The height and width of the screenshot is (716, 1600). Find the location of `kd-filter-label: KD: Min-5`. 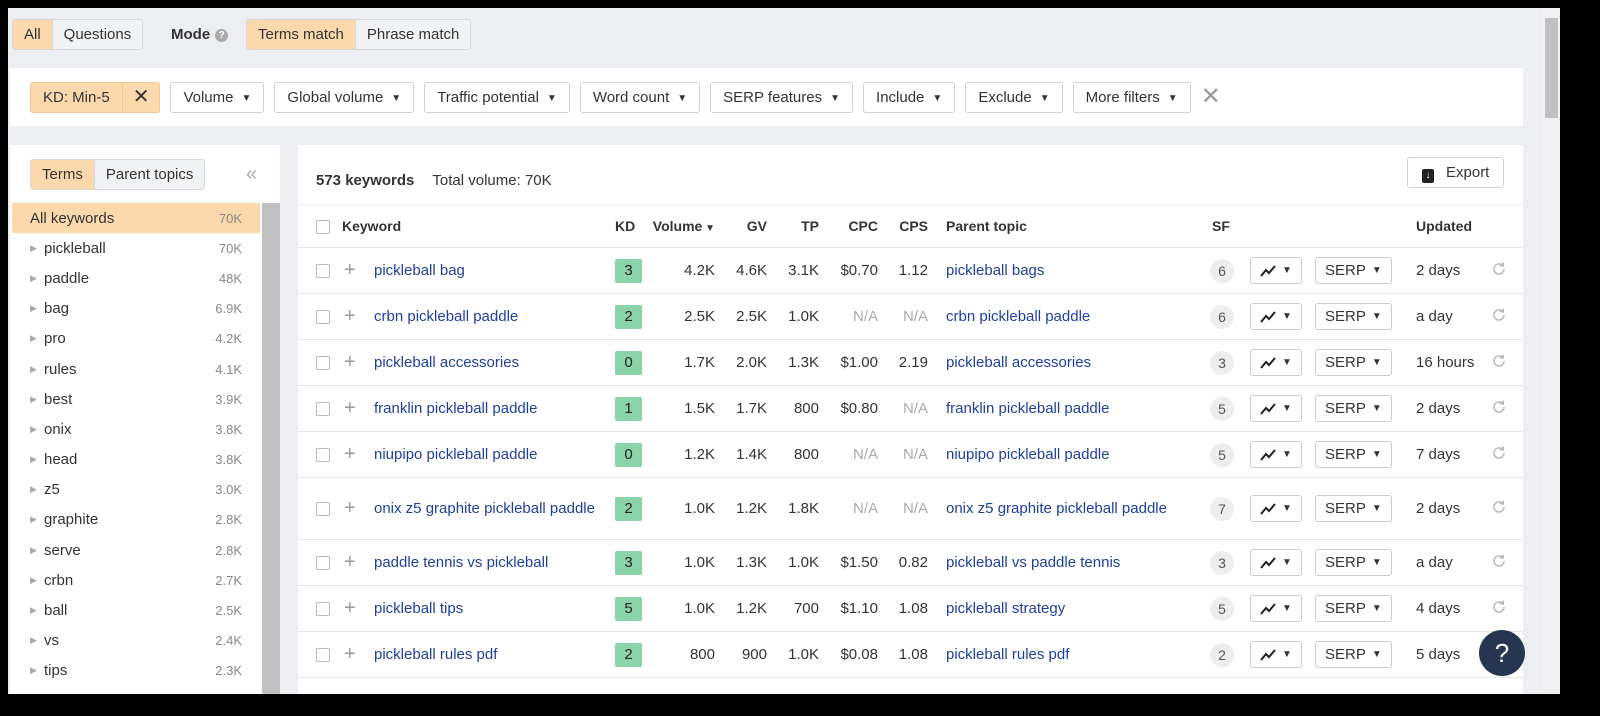

kd-filter-label: KD: Min-5 is located at coordinates (76, 97).